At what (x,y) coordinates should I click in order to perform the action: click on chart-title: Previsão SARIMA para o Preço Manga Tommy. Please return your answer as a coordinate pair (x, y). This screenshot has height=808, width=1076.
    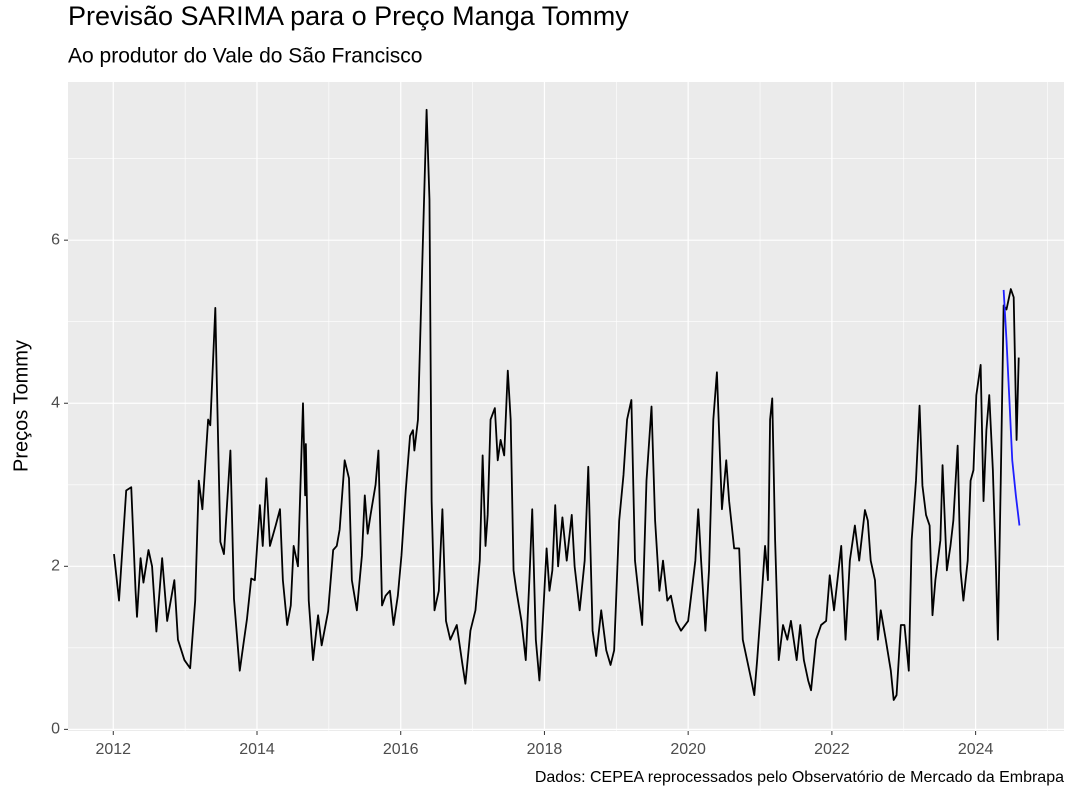
    Looking at the image, I should click on (348, 16).